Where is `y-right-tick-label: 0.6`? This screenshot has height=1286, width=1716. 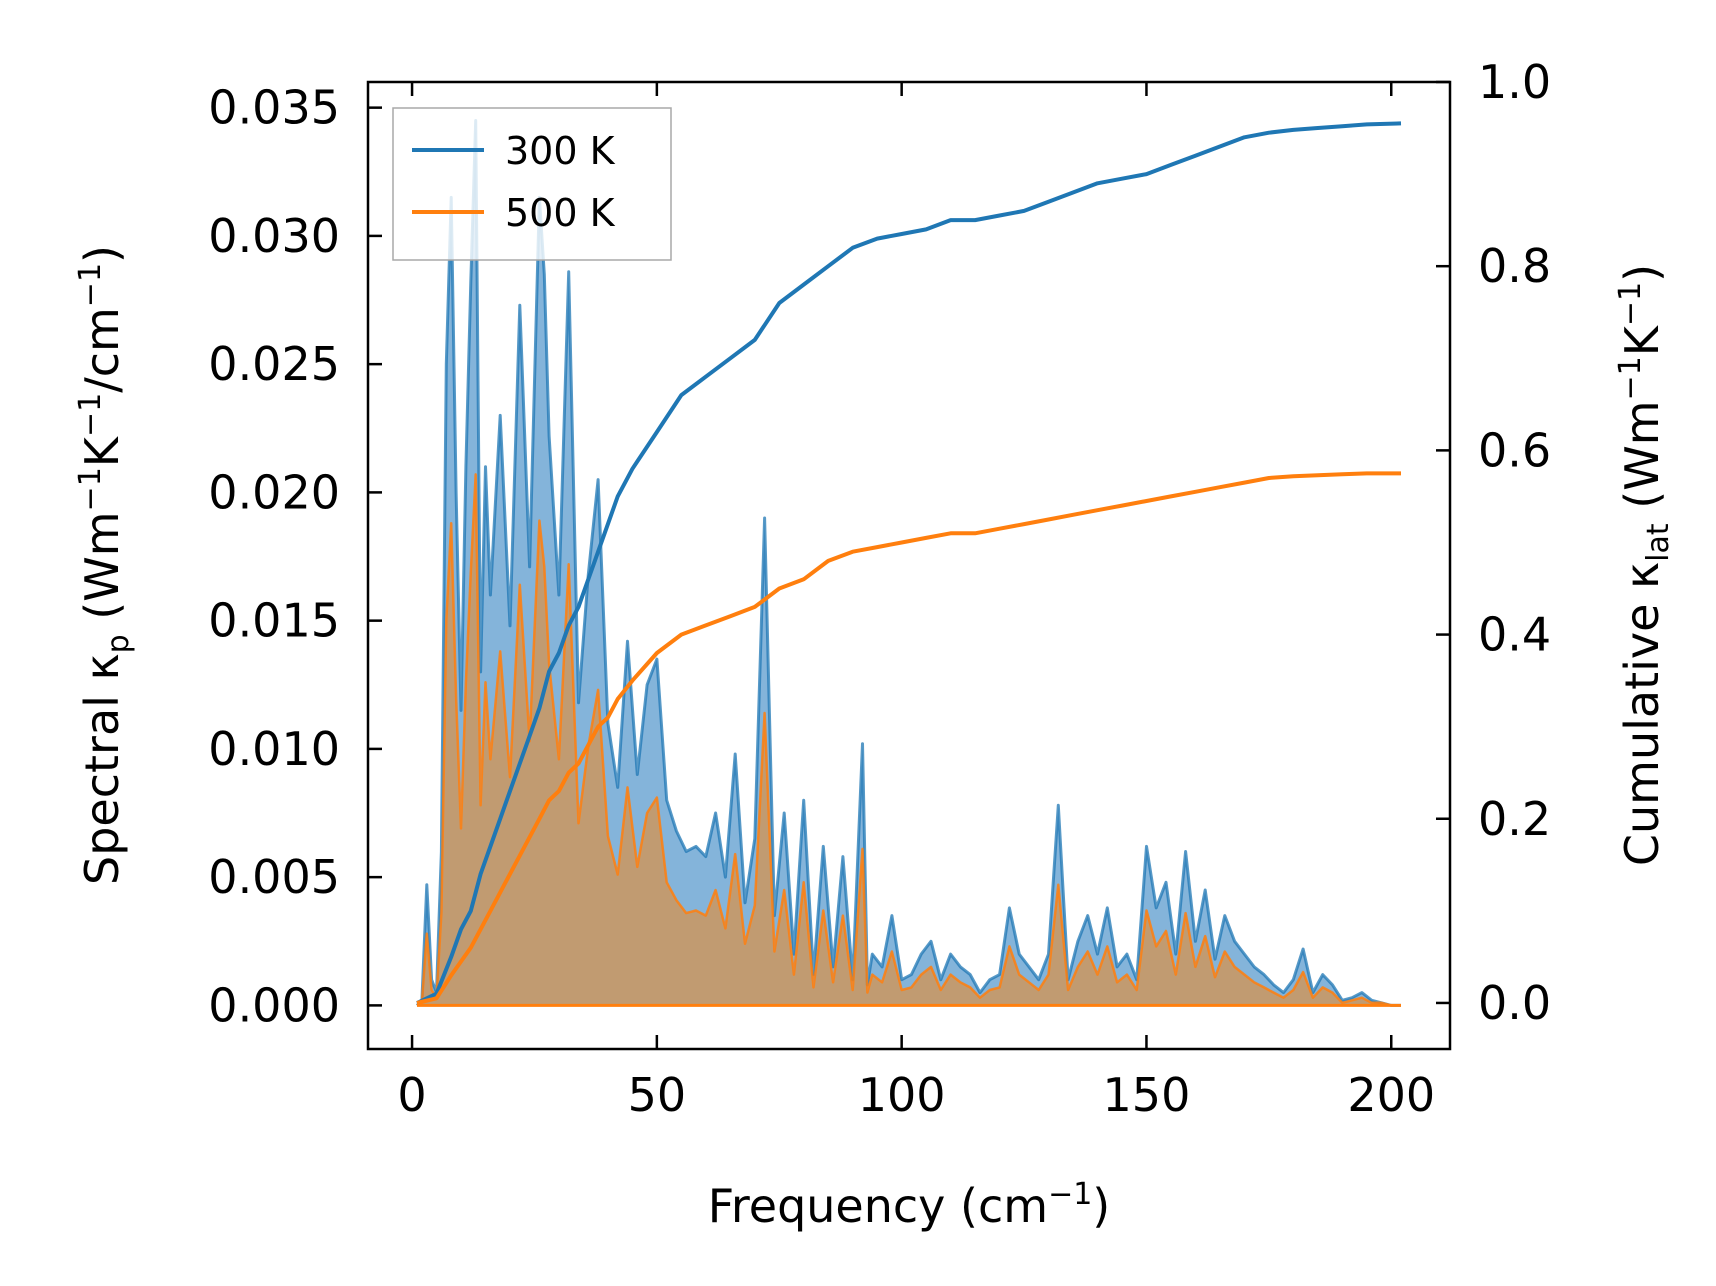
y-right-tick-label: 0.6 is located at coordinates (1514, 450).